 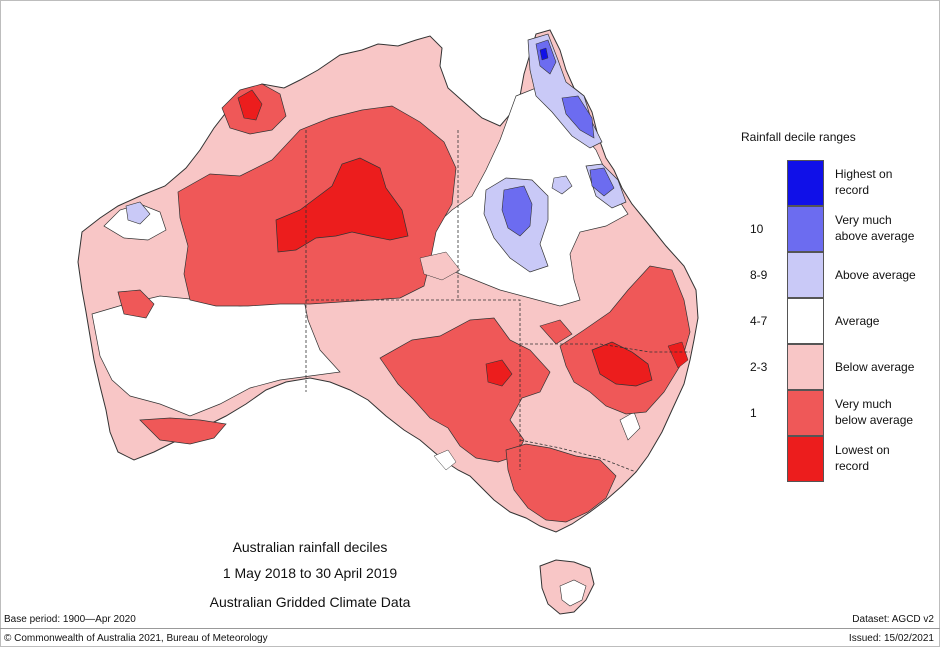 I want to click on legend-decile-code: 1, so click(x=753, y=413).